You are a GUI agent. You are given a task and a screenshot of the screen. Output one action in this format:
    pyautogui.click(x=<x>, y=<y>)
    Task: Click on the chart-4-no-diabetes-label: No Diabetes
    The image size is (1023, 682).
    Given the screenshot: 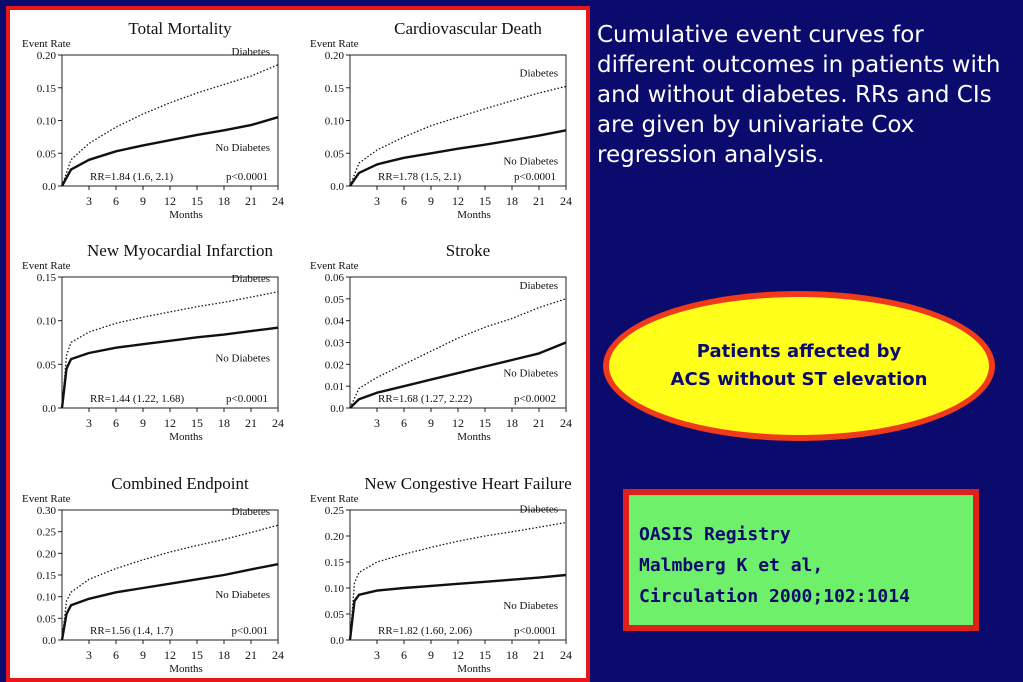 What is the action you would take?
    pyautogui.click(x=530, y=374)
    